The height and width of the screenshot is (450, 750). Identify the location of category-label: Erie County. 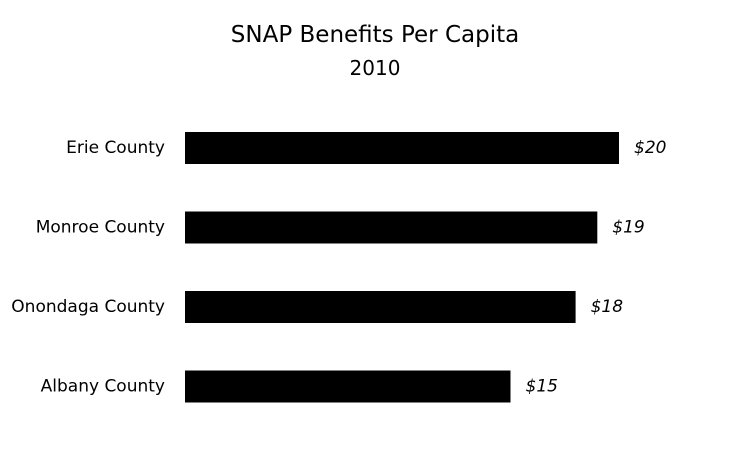
(115, 148).